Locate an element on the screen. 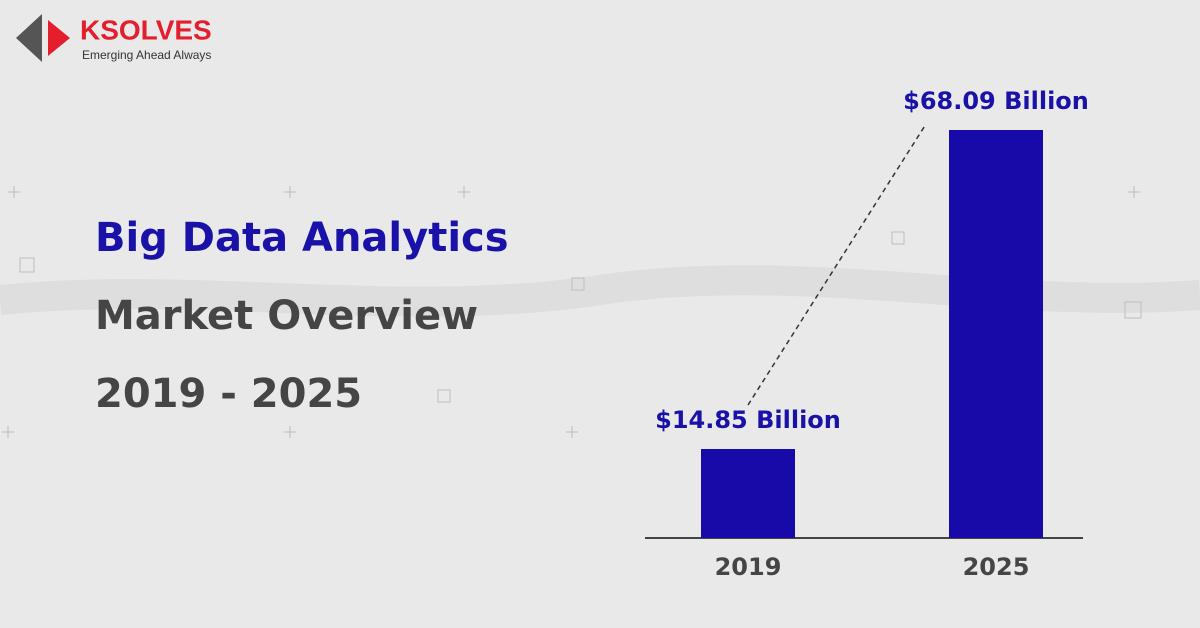  logo: KSOLVES Emerging Ahead Always is located at coordinates (114, 38).